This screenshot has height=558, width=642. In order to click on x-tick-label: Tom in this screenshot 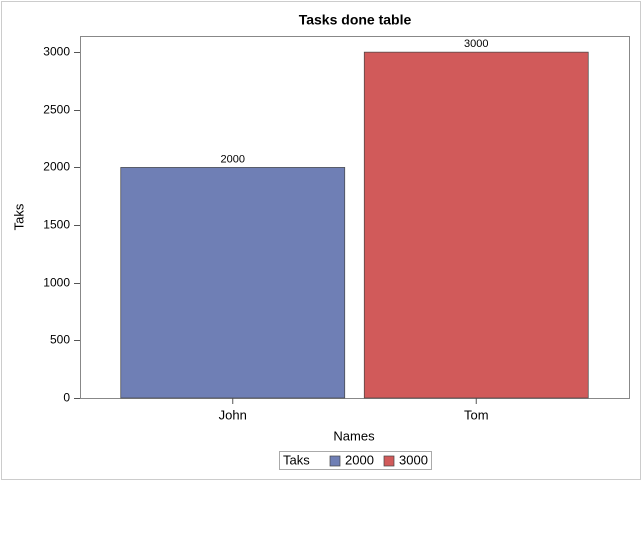, I will do `click(476, 414)`.